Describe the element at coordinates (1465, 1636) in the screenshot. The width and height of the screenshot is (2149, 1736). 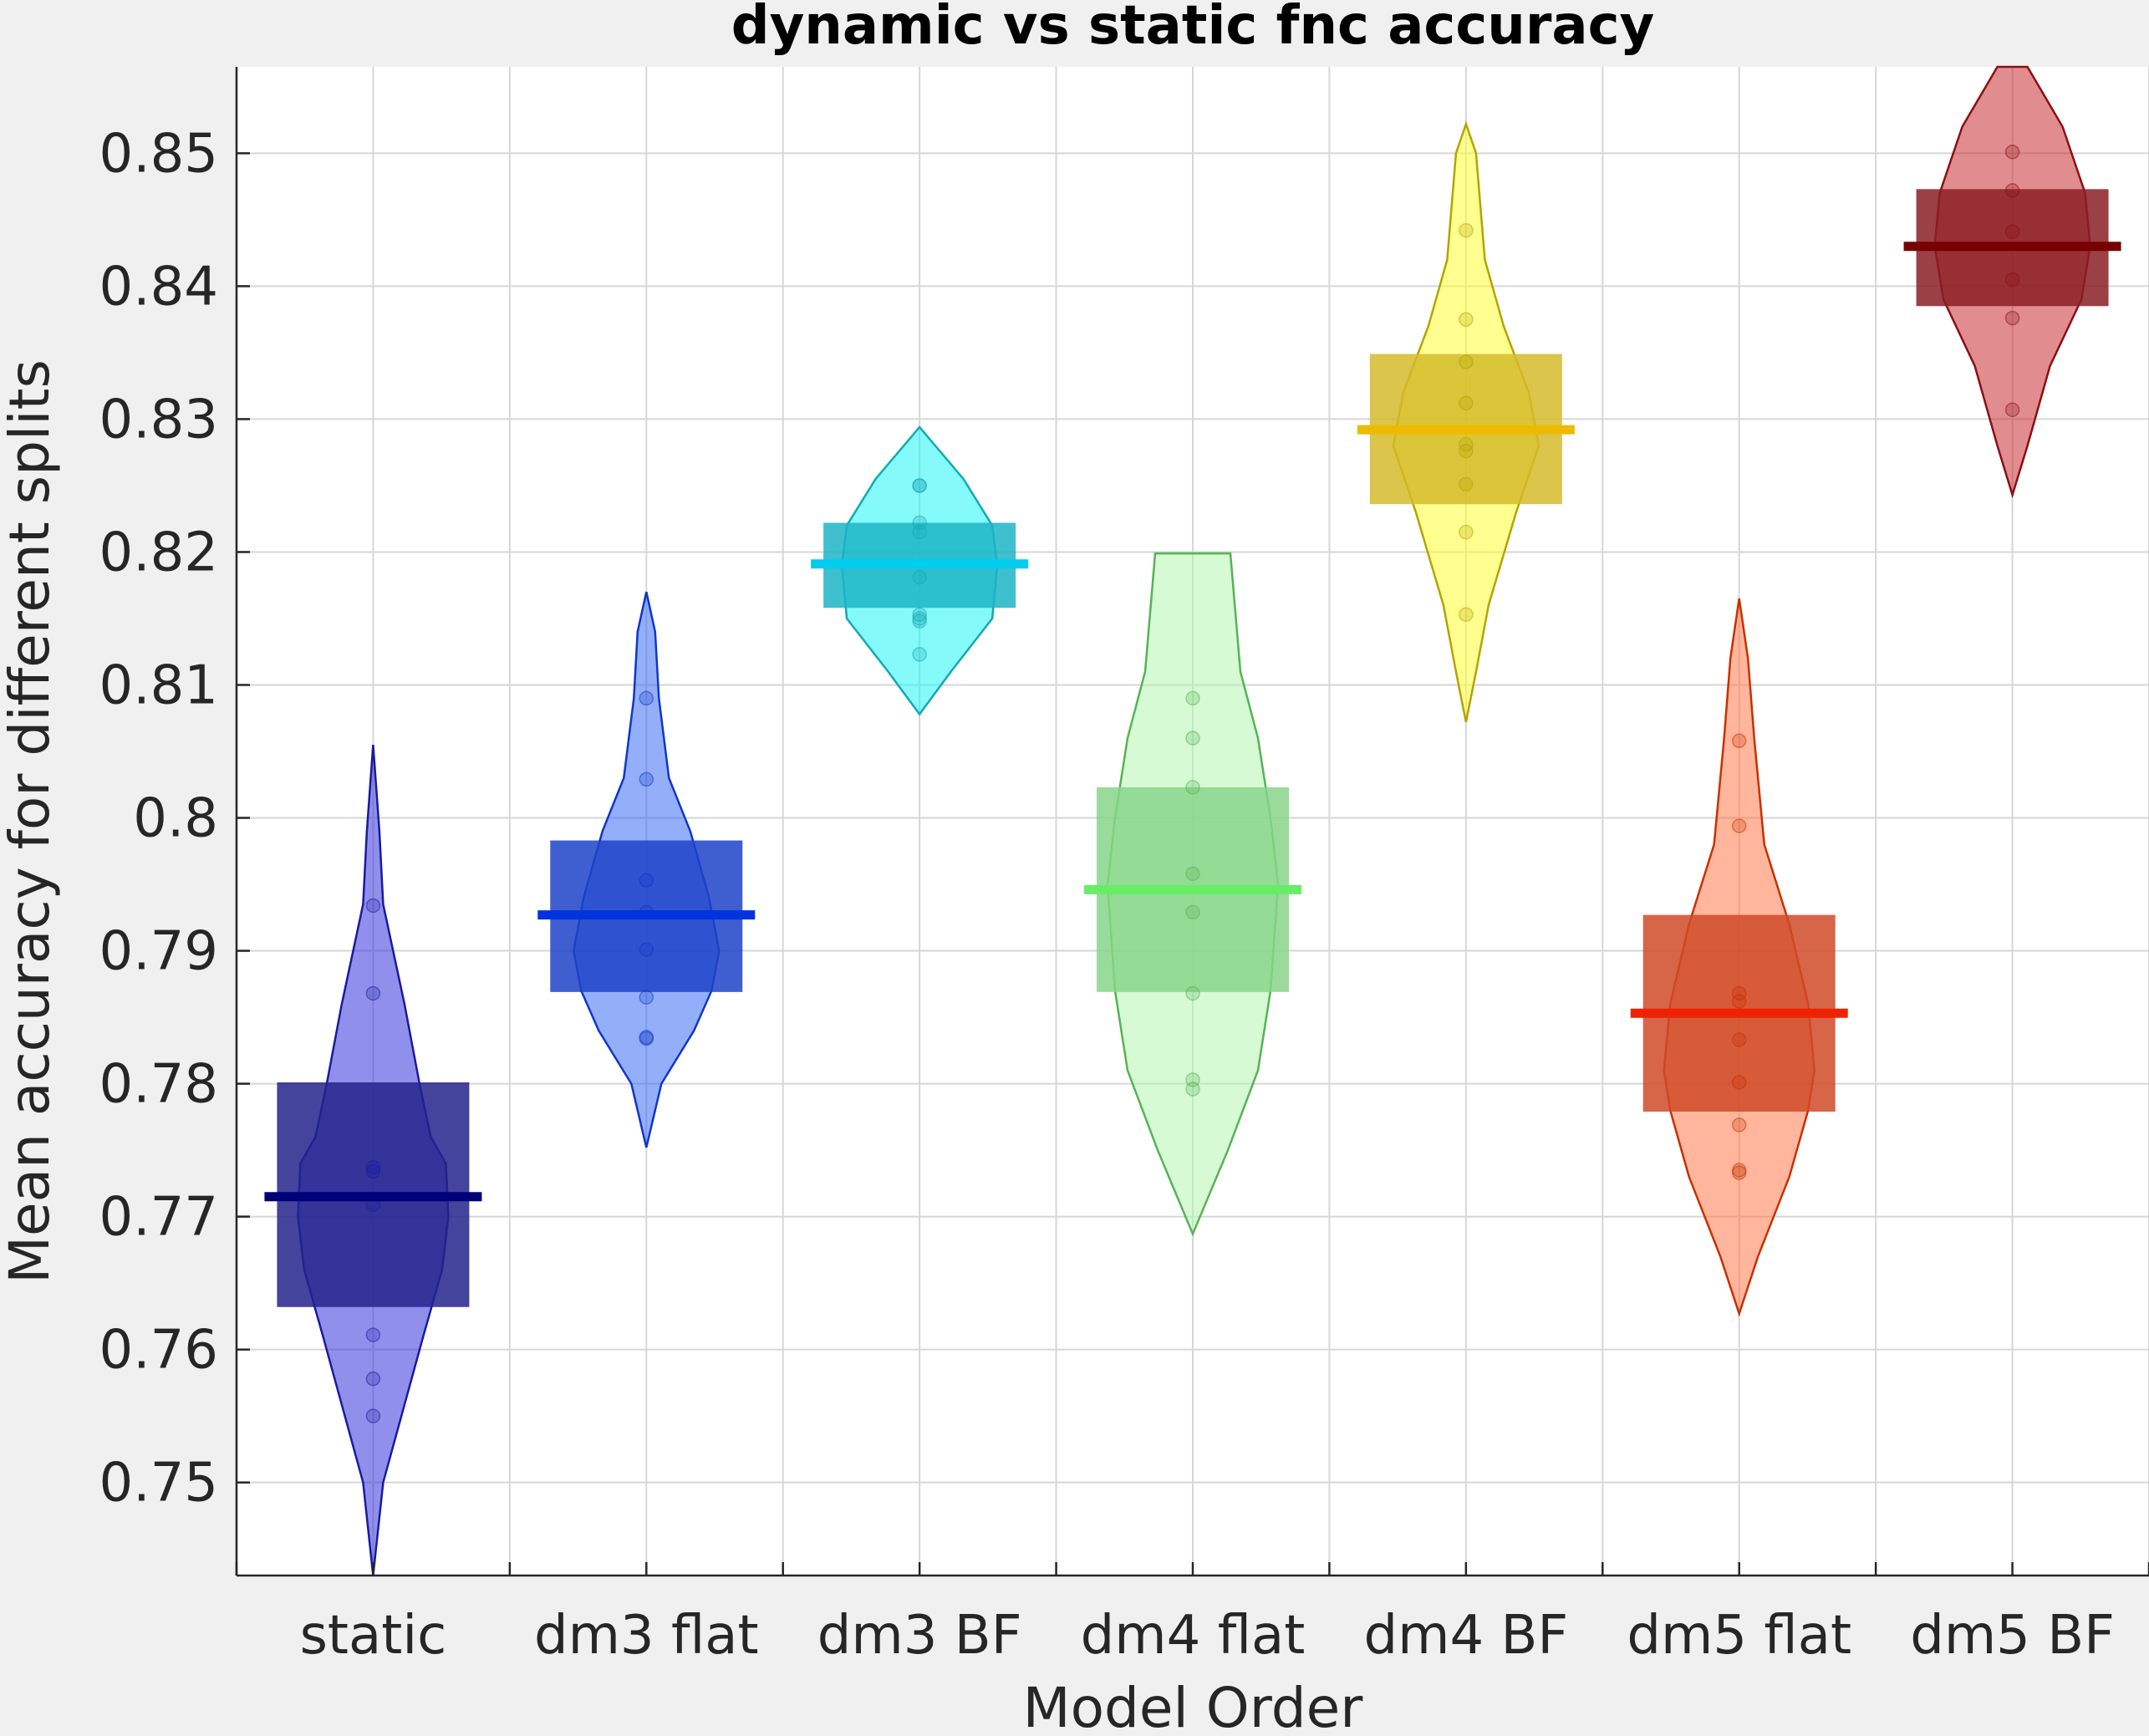
I see `x-tick-label: dm4 BF` at that location.